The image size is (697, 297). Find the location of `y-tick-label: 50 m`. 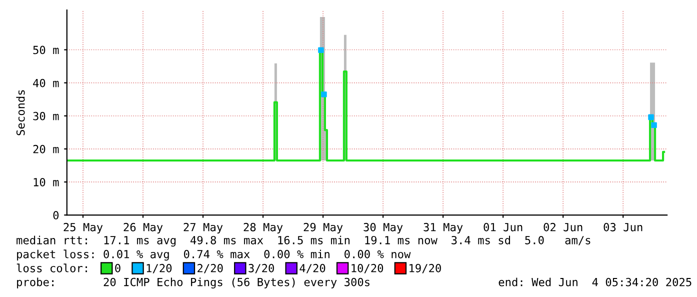

y-tick-label: 50 m is located at coordinates (46, 50).